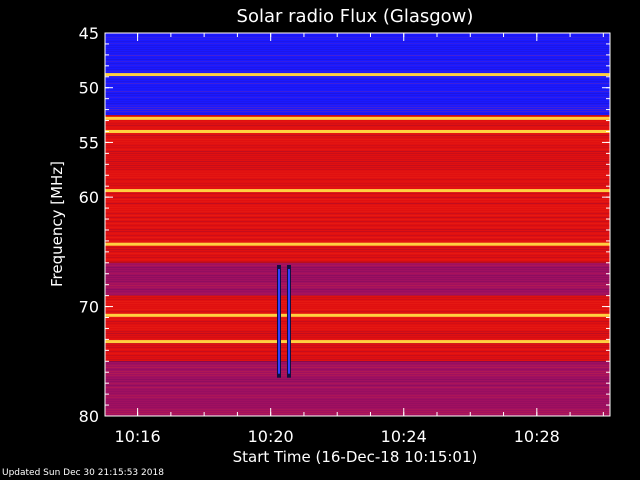 The image size is (640, 480). I want to click on update-timestamp: Updated Sun Dec 30 21:15:53 2018, so click(83, 473).